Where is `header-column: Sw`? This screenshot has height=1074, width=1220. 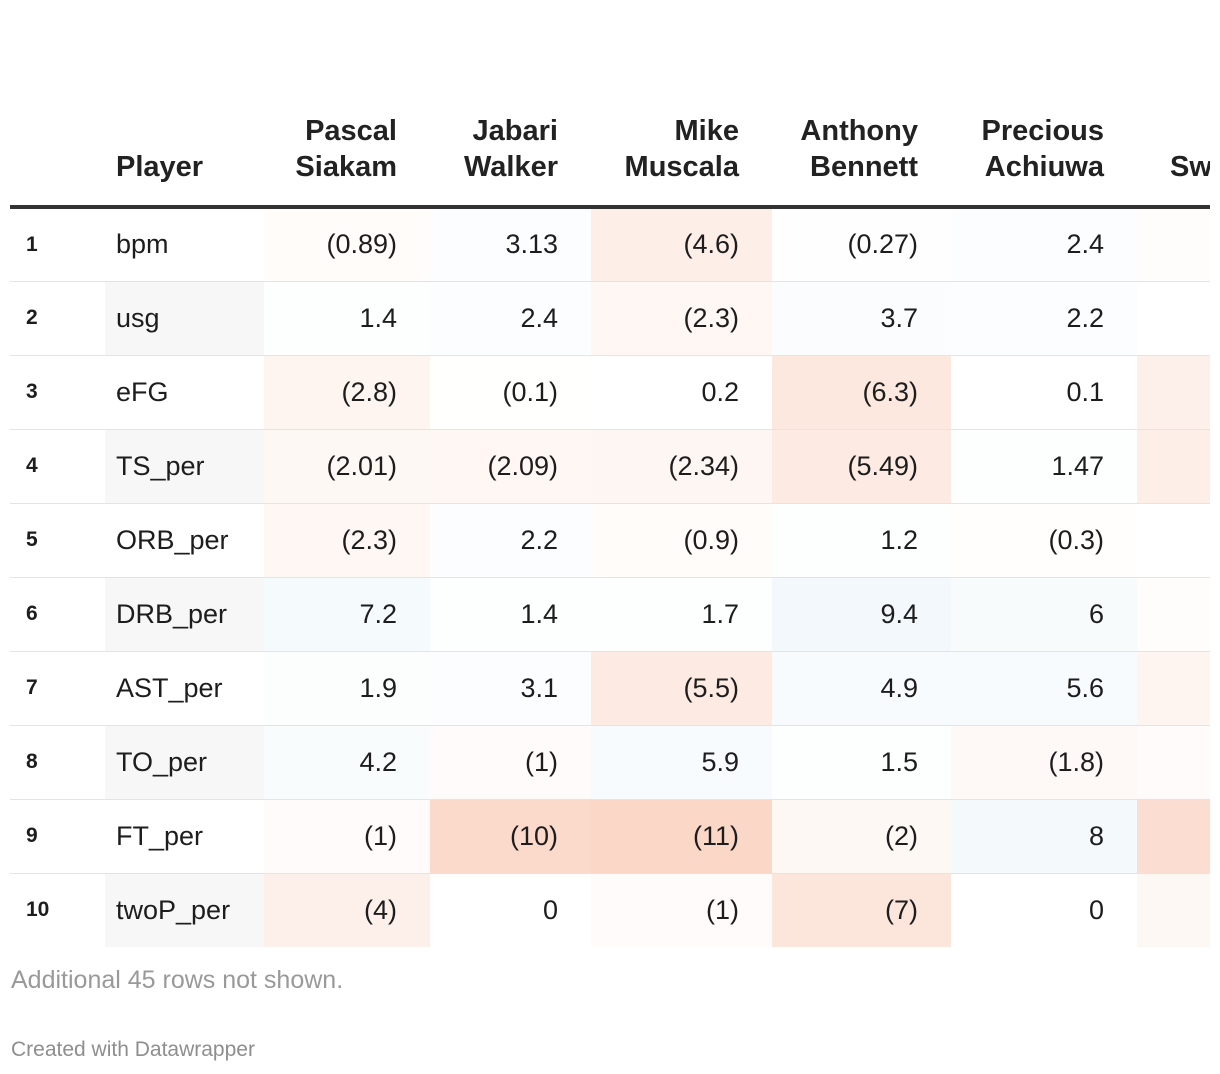
header-column: Sw is located at coordinates (1173, 104).